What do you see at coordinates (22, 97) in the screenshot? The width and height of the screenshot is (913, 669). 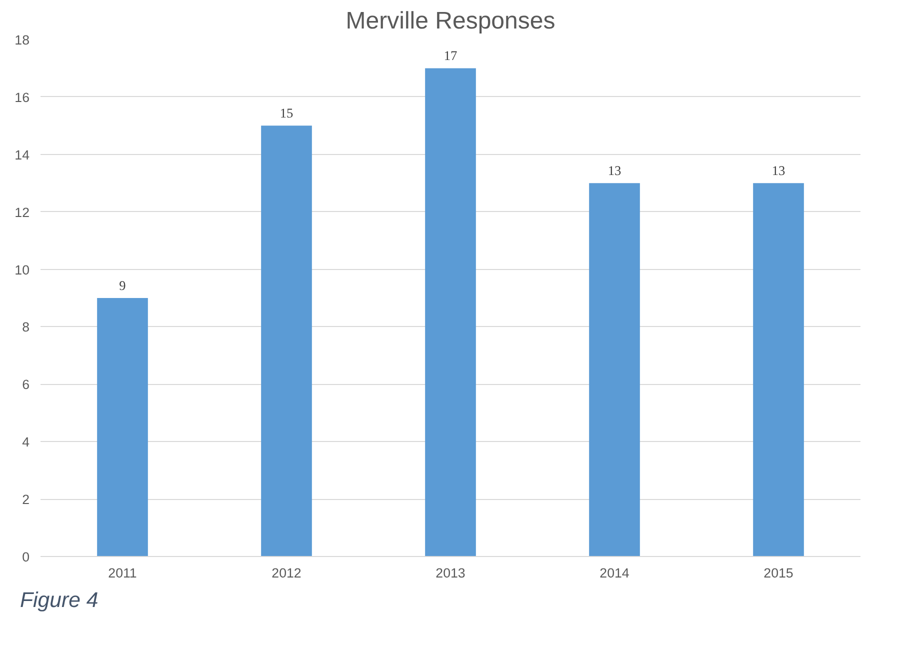 I see `y-tick-label: 16` at bounding box center [22, 97].